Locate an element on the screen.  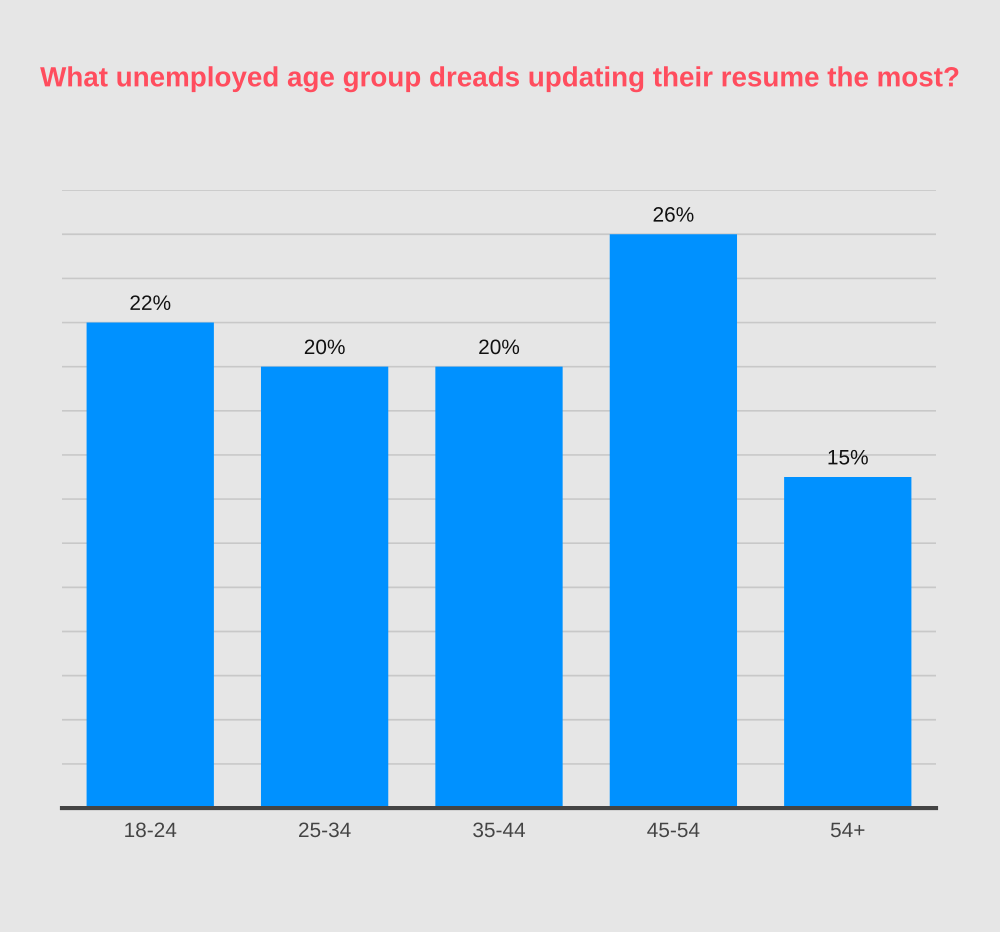
x-tick-label: 54+ is located at coordinates (847, 830).